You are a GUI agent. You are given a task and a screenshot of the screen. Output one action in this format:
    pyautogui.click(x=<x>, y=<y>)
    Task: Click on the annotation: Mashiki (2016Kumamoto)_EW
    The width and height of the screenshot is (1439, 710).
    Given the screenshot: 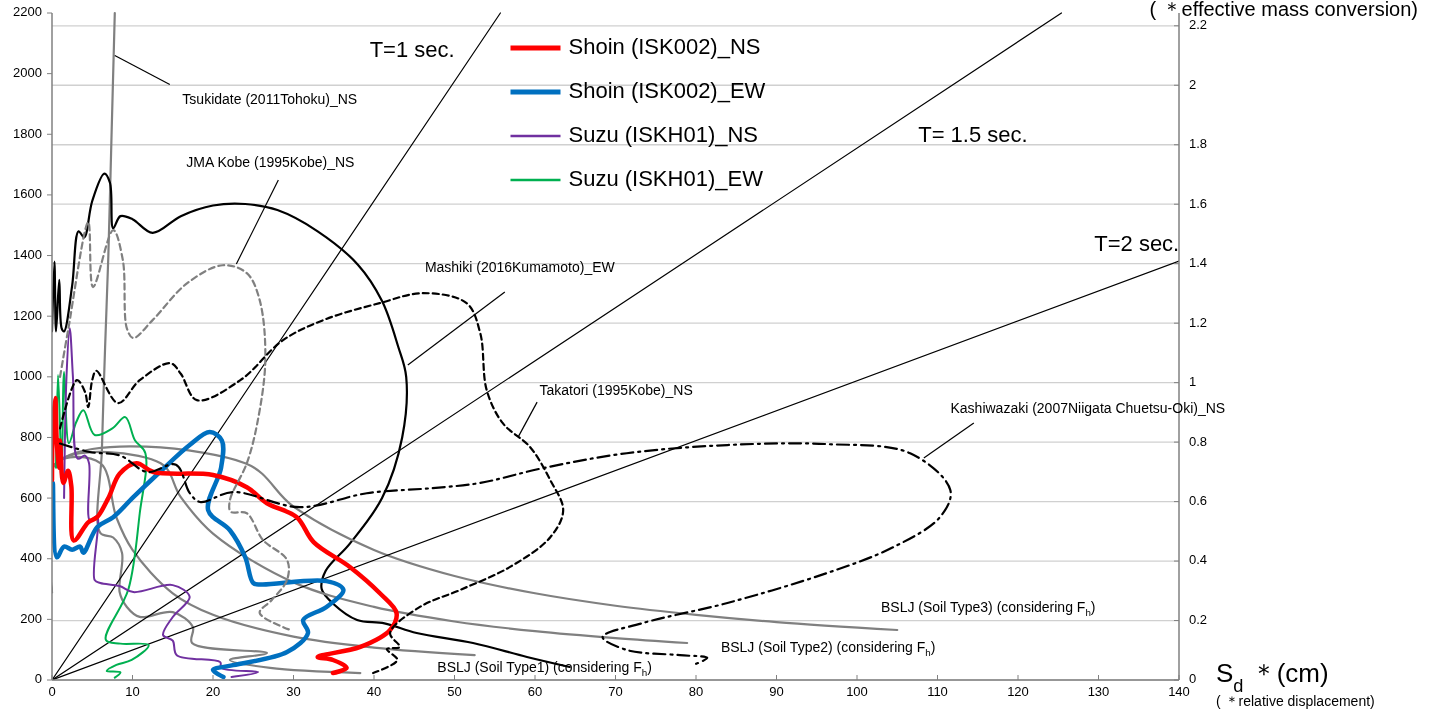 What is the action you would take?
    pyautogui.click(x=520, y=266)
    